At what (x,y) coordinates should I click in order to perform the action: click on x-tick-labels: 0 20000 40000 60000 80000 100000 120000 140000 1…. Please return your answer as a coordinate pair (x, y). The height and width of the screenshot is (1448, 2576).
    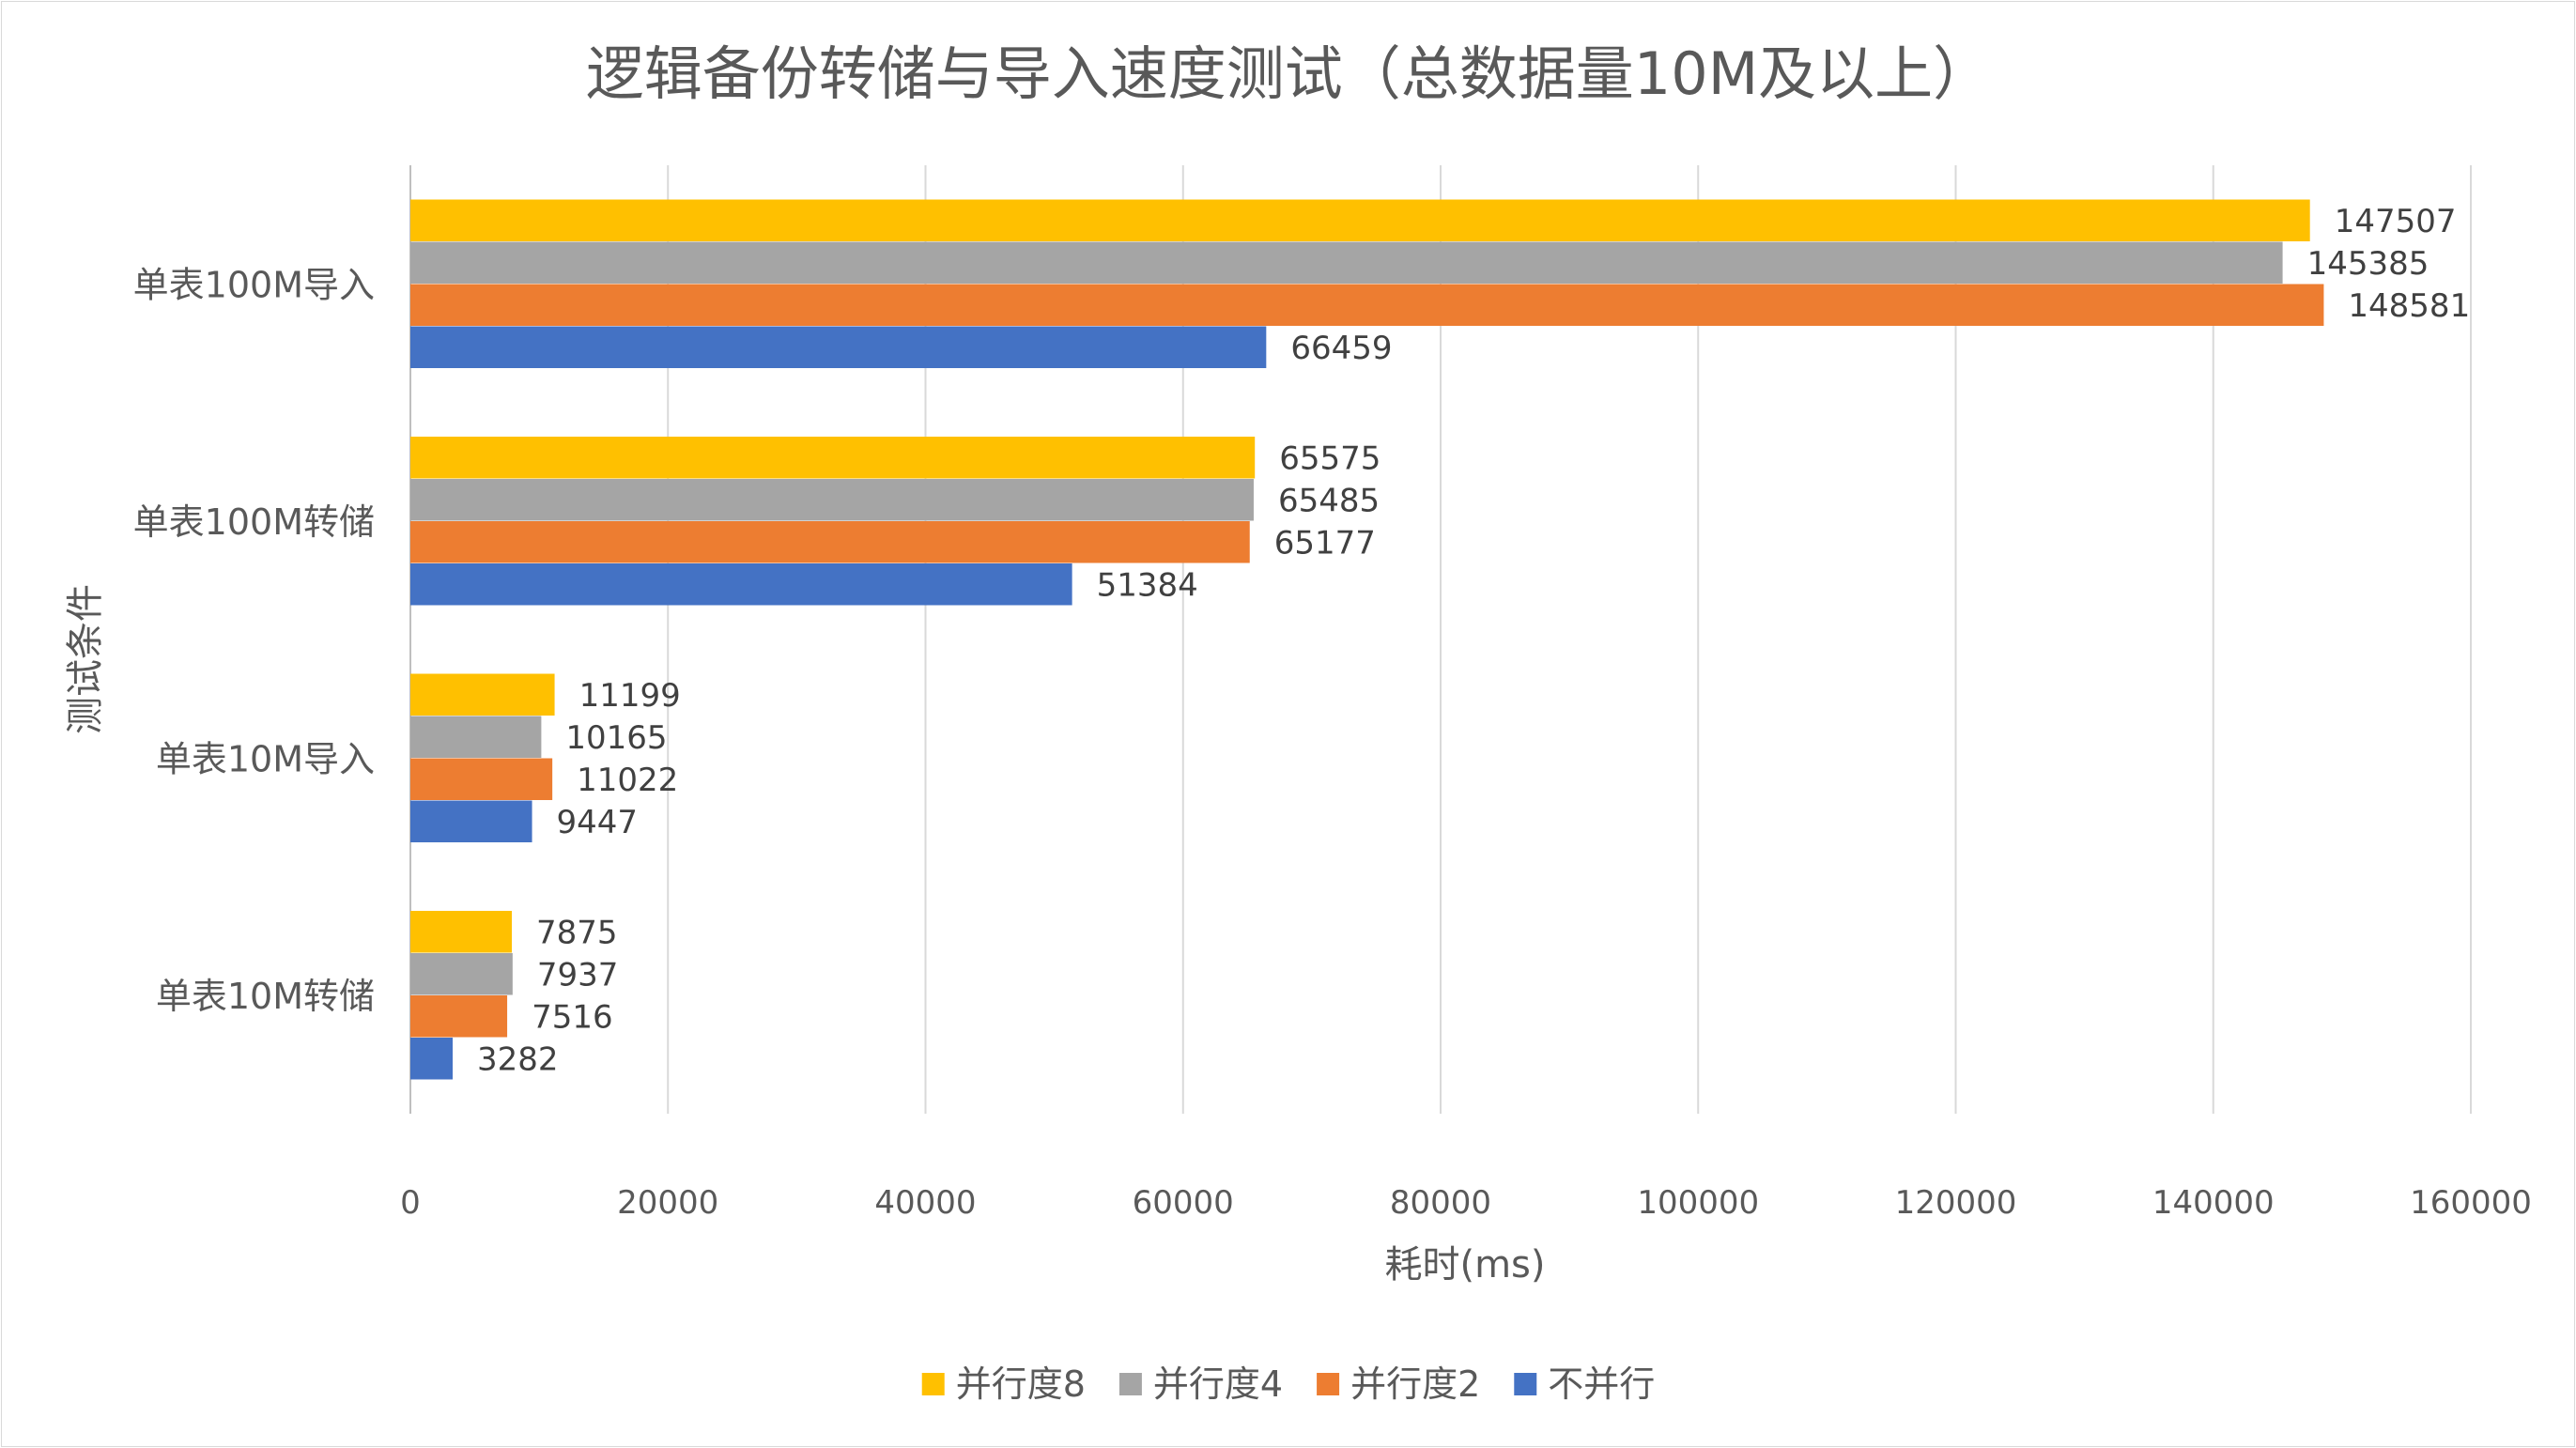
    Looking at the image, I should click on (1466, 1203).